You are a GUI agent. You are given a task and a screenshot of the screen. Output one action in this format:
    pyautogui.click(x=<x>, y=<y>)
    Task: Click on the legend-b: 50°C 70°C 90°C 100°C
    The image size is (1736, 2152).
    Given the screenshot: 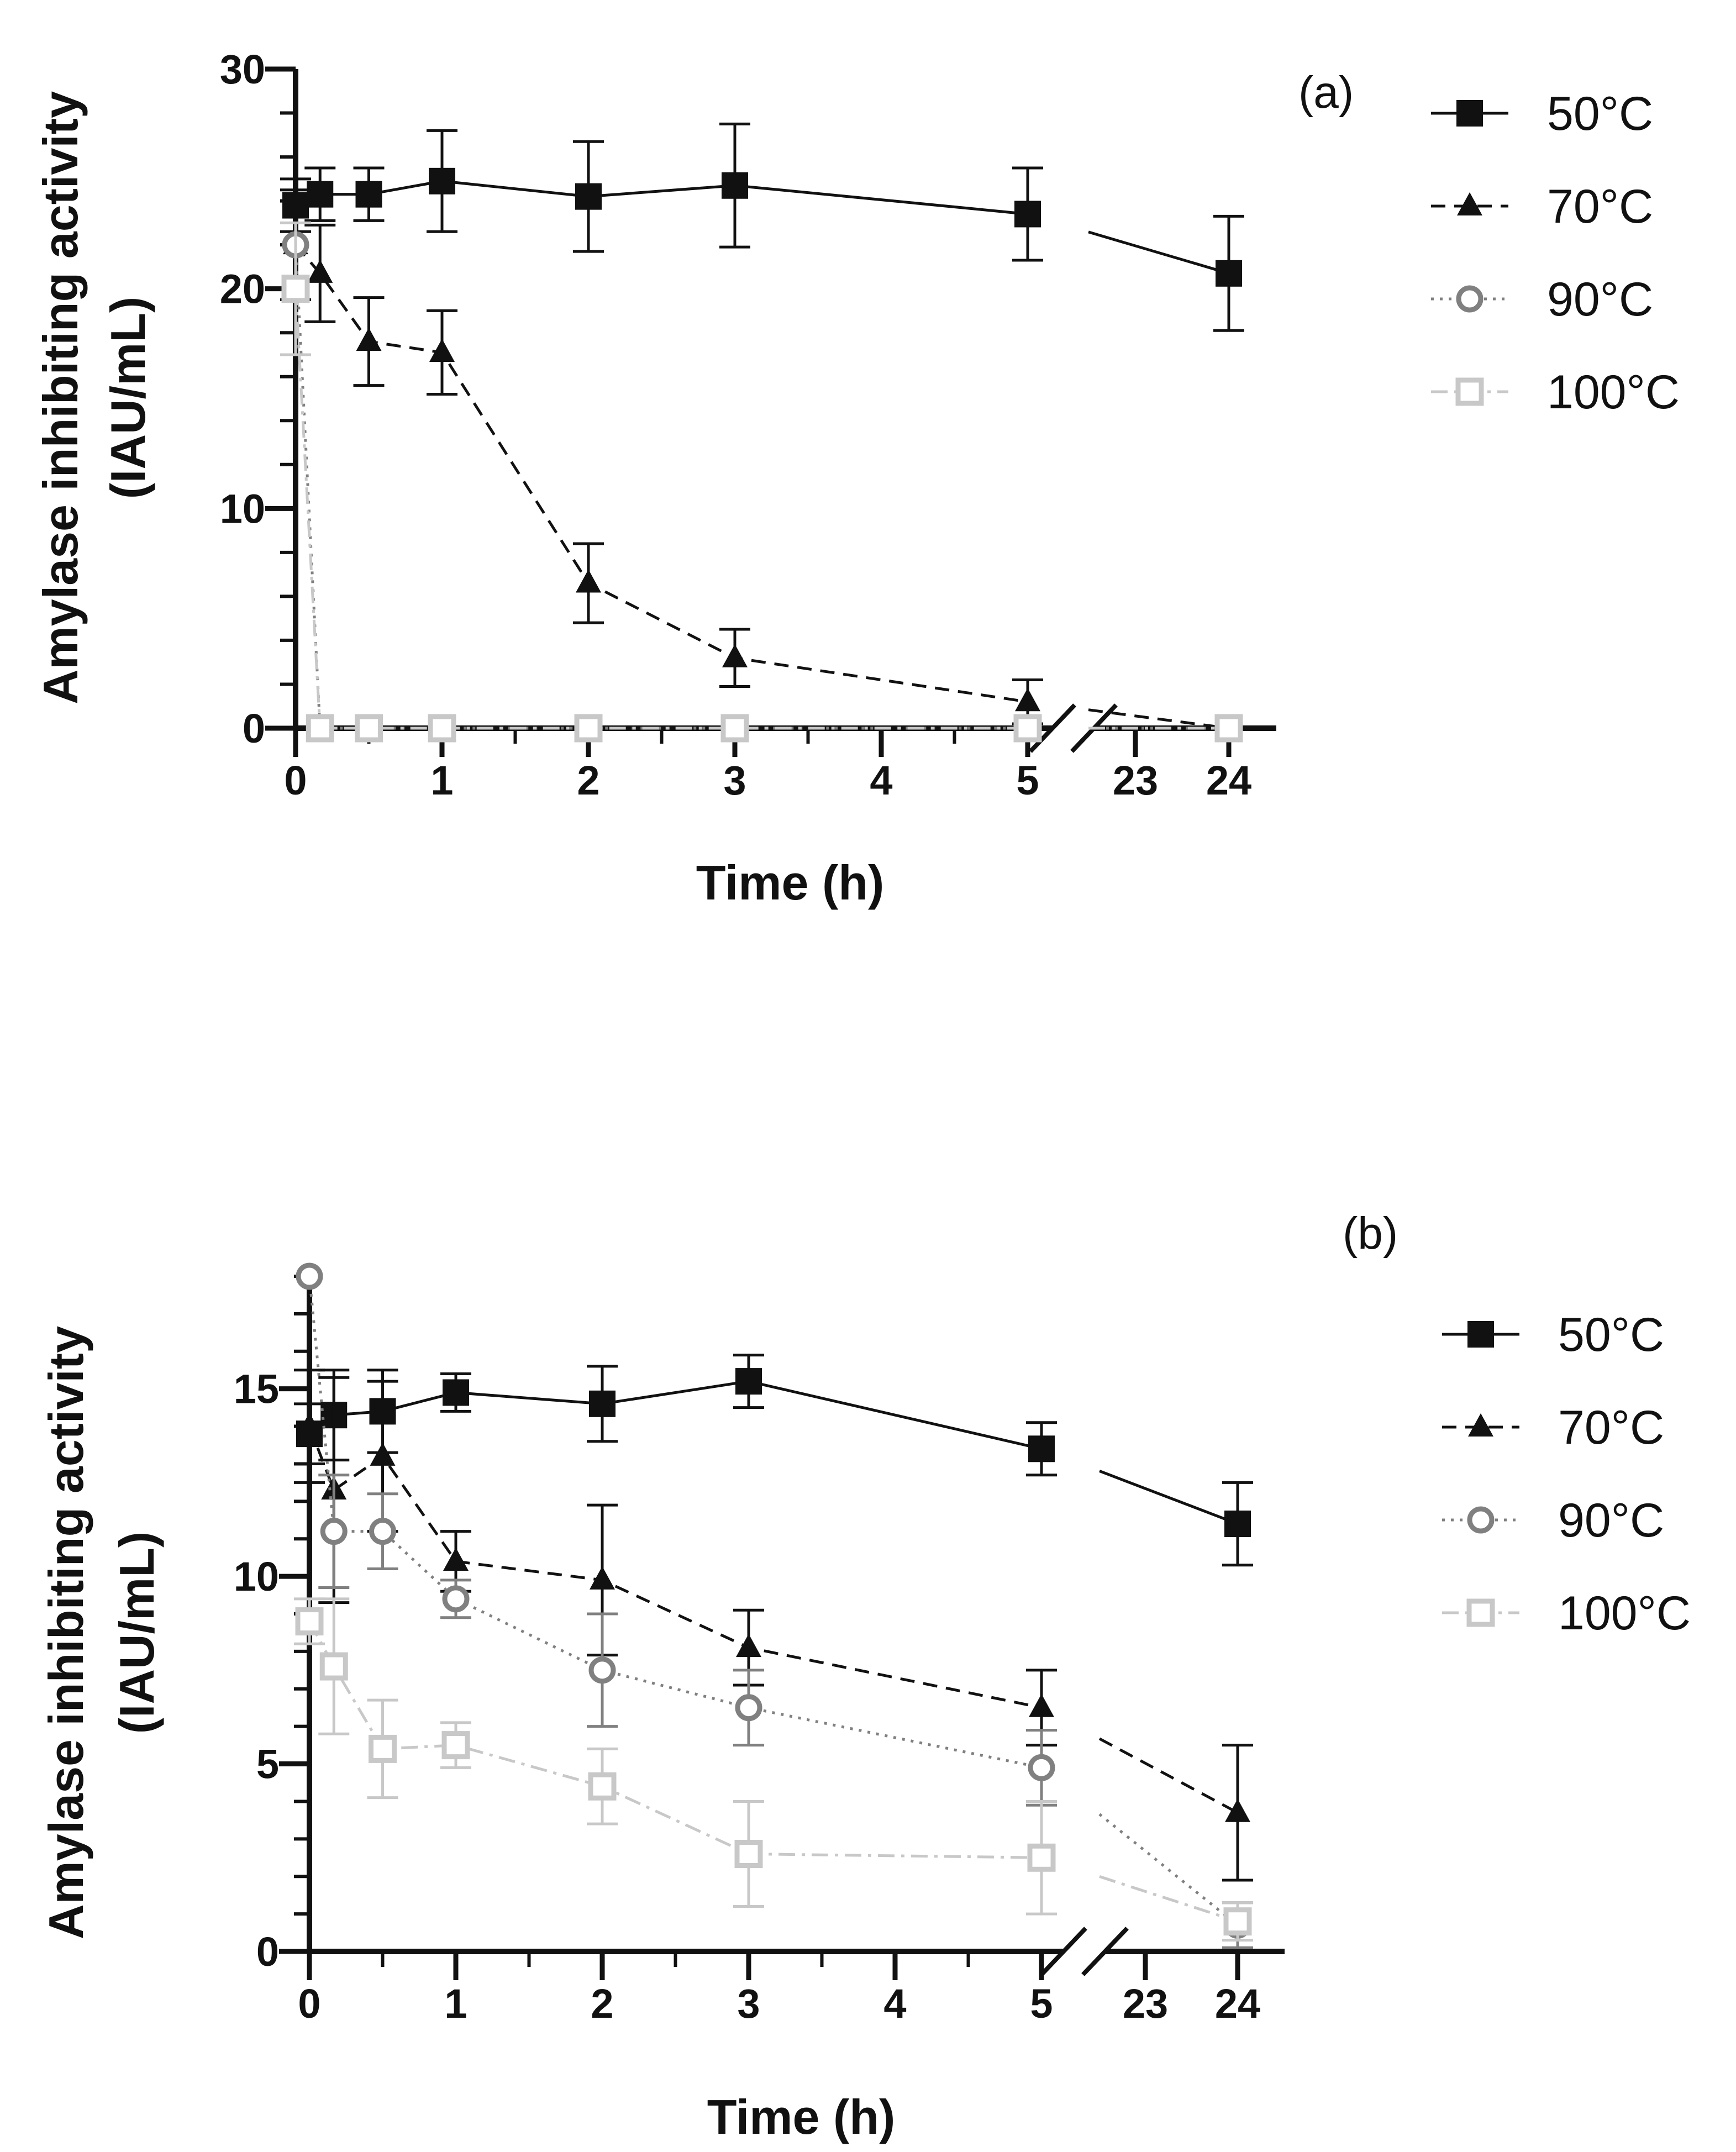 What is the action you would take?
    pyautogui.click(x=1566, y=1474)
    